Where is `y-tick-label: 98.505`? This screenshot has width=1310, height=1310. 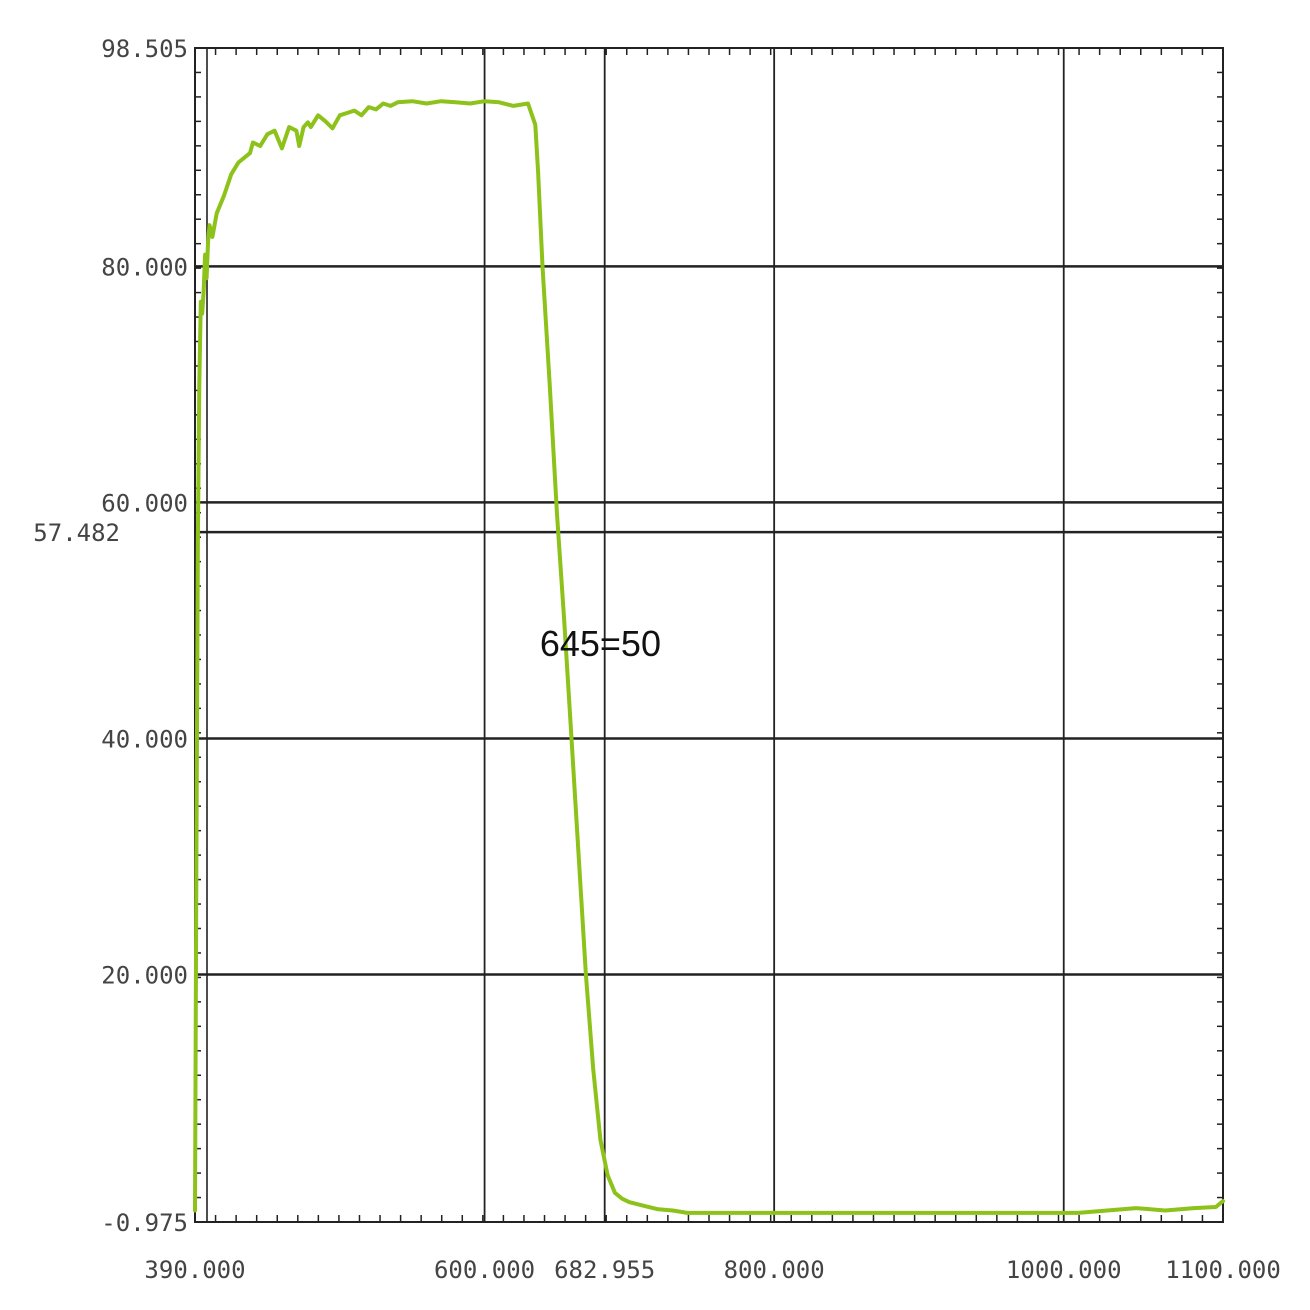
y-tick-label: 98.505 is located at coordinates (144, 49).